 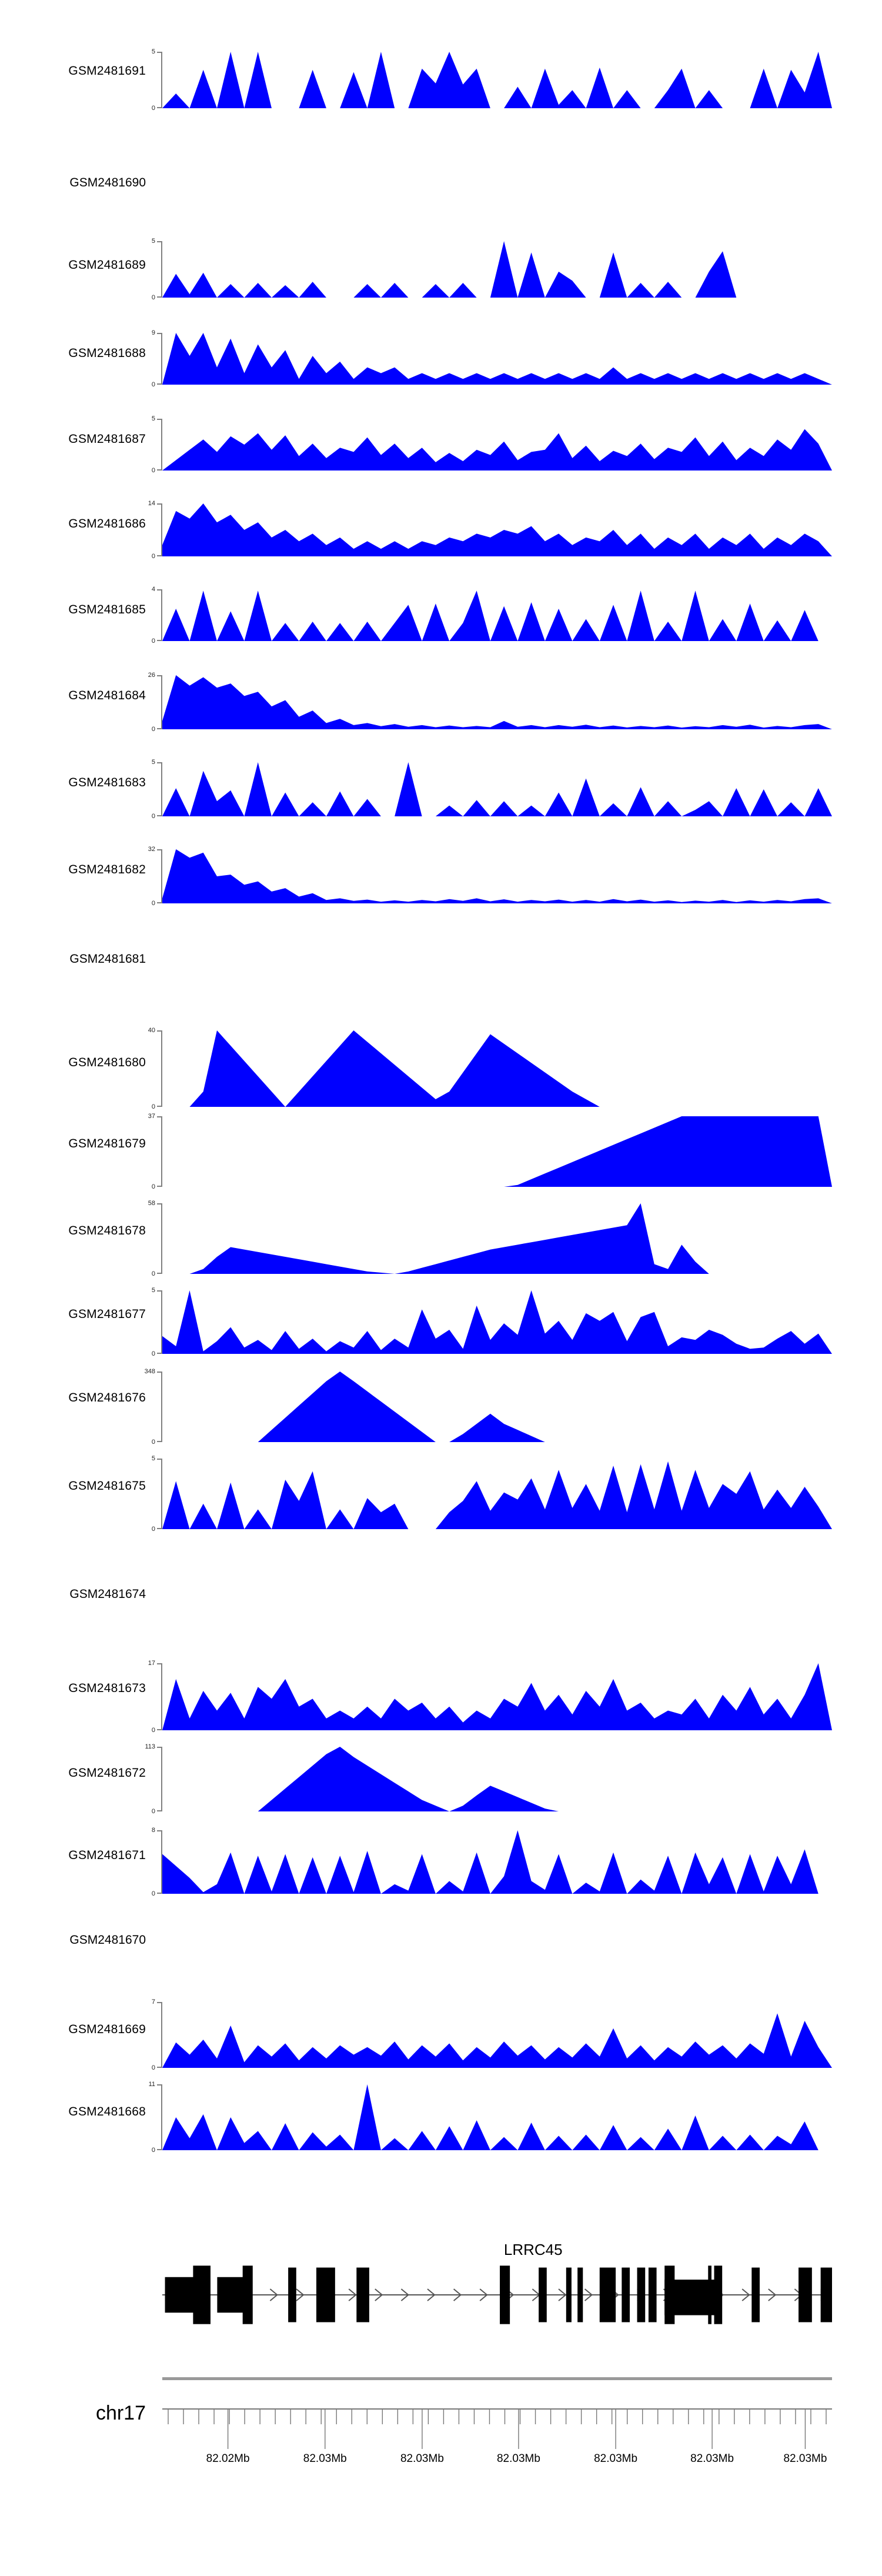 I want to click on coverage-track-gsm2481668: 11 0, so click(x=441, y=2117).